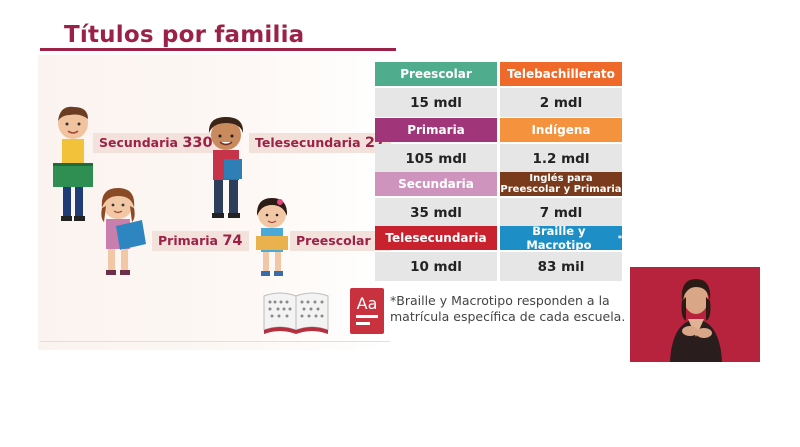 The image size is (800, 447). I want to click on person-label-text: Secundaria, so click(138, 142).